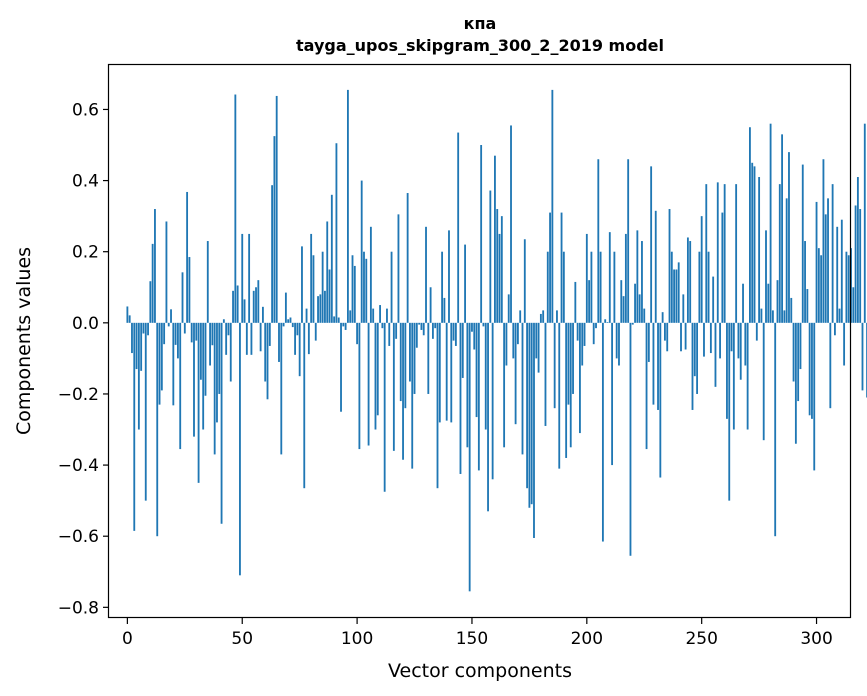 Image resolution: width=867 pixels, height=696 pixels. I want to click on y-tick-label: 0.4, so click(85, 182).